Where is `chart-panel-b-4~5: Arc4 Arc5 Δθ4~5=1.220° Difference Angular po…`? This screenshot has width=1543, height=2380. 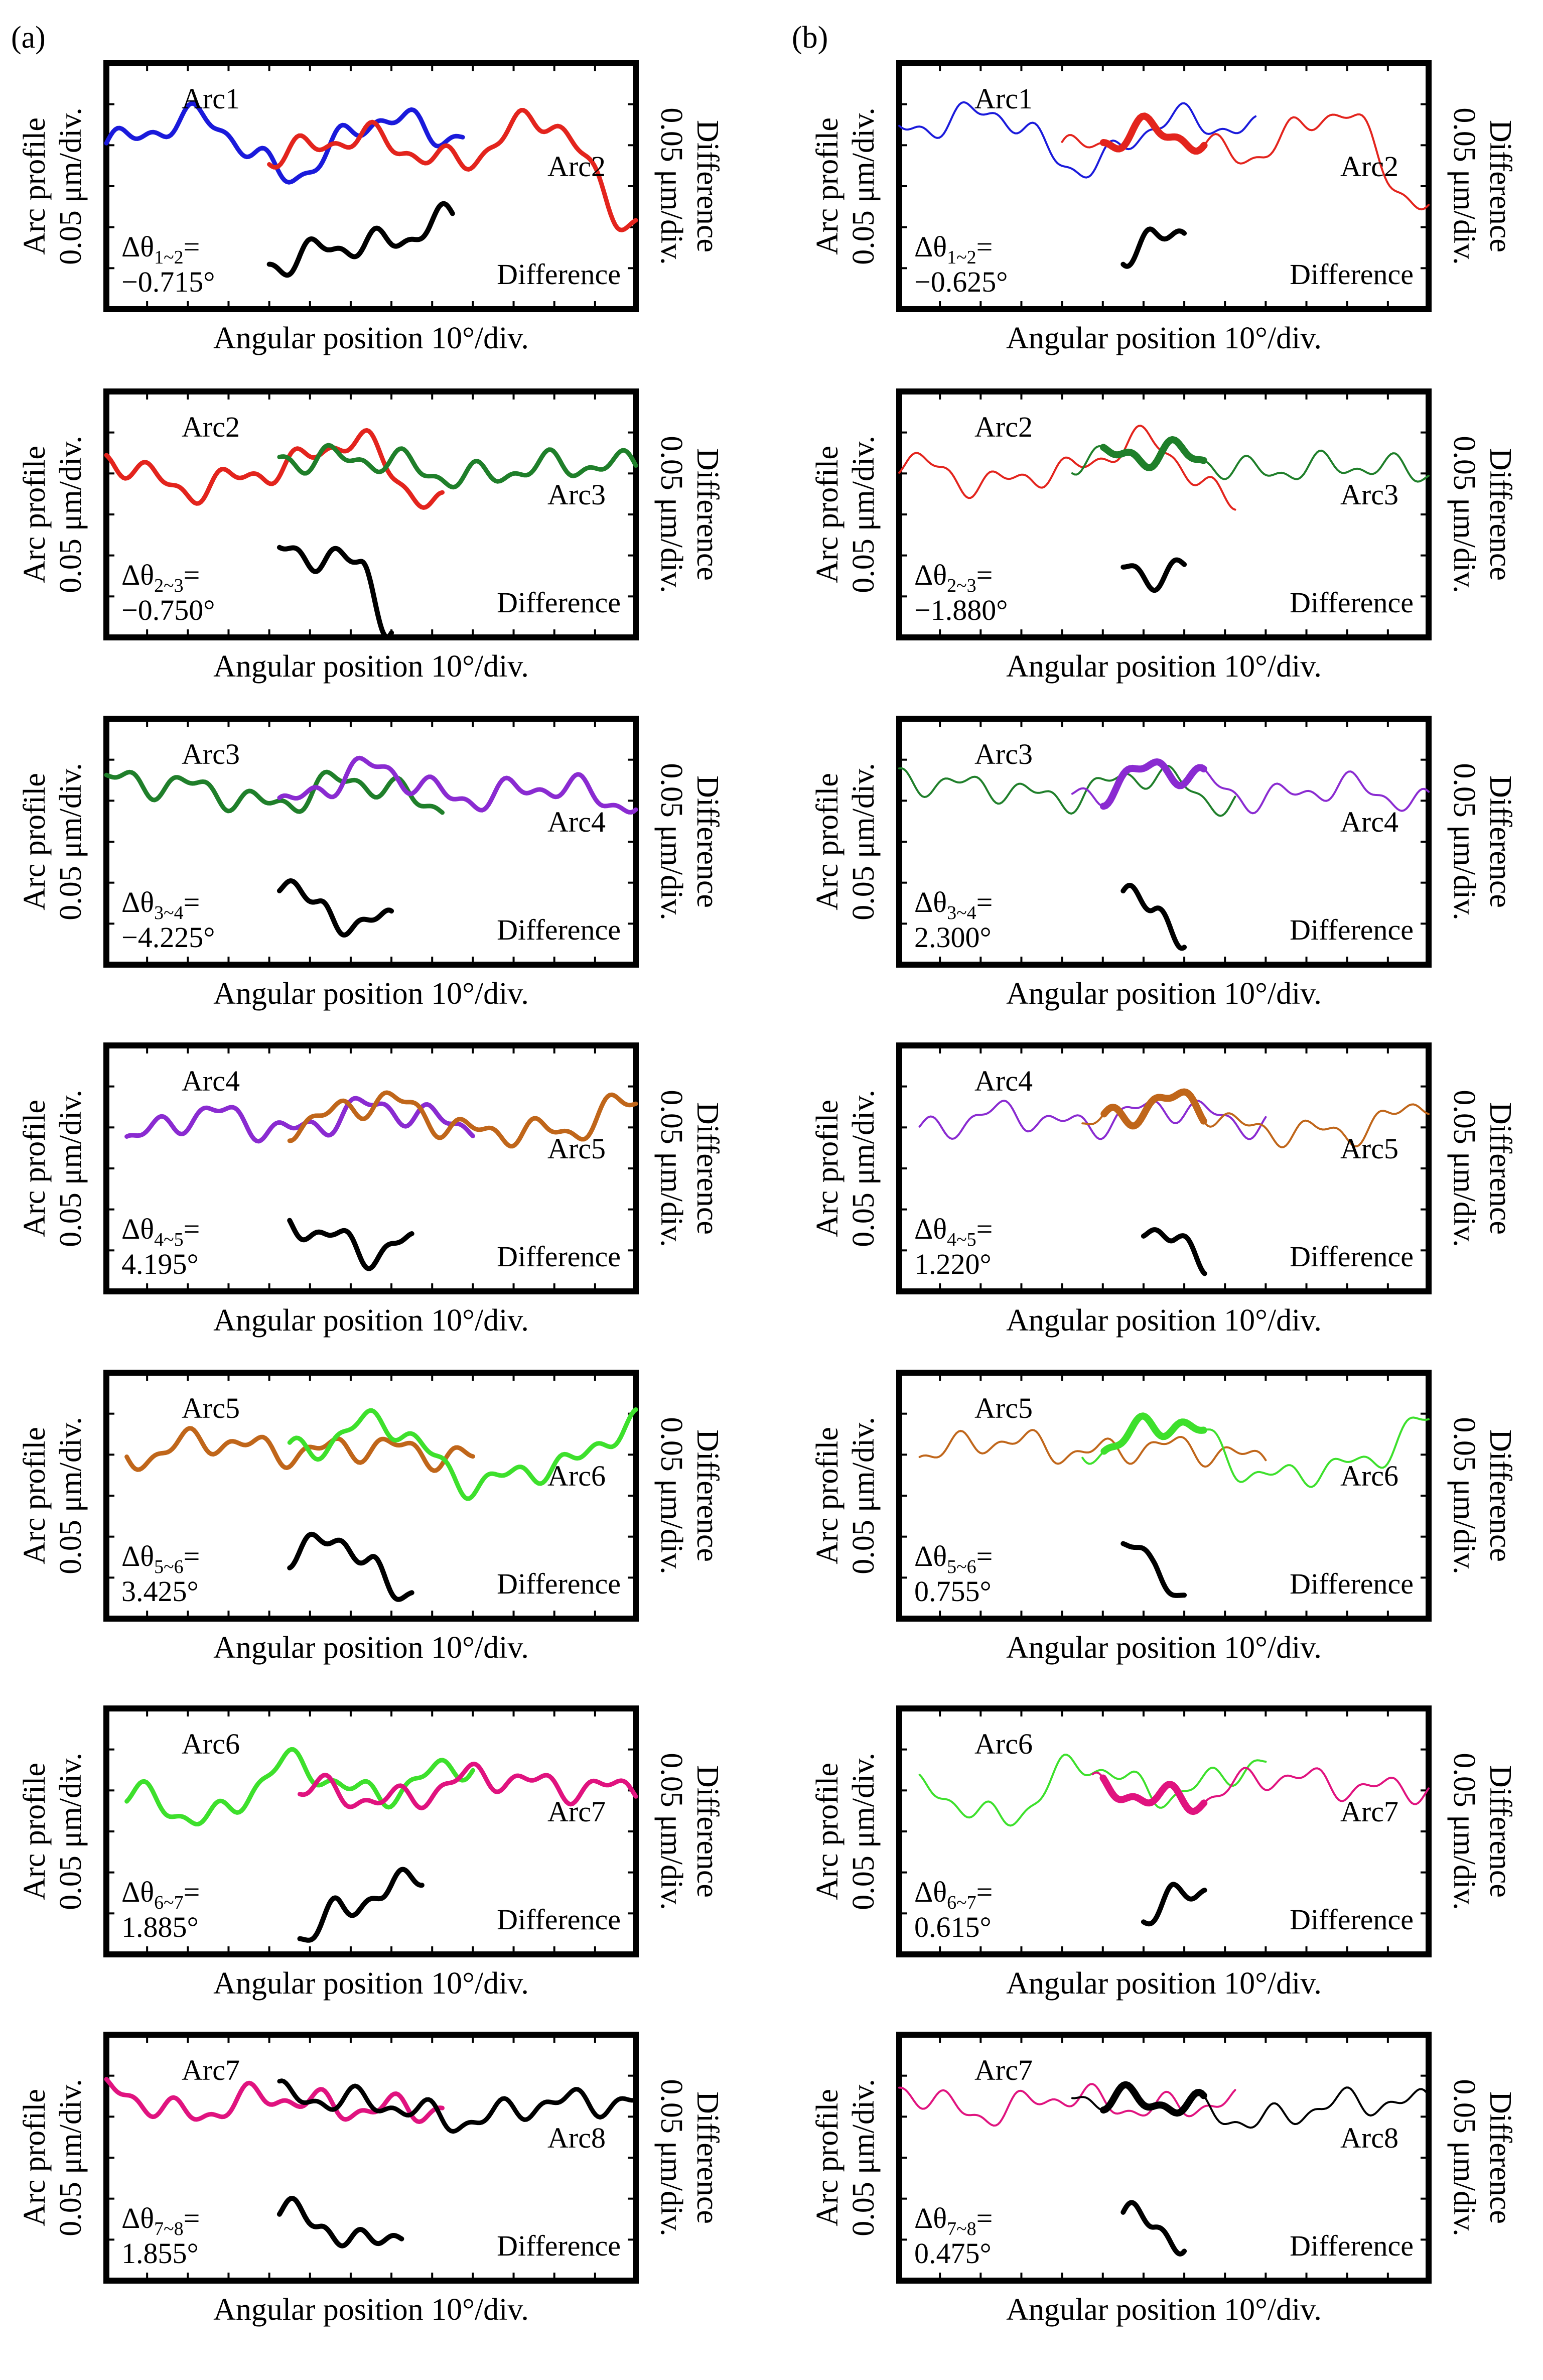
chart-panel-b-4~5: Arc4 Arc5 Δθ4~5=1.220° Difference Angular po… is located at coordinates (1164, 1190).